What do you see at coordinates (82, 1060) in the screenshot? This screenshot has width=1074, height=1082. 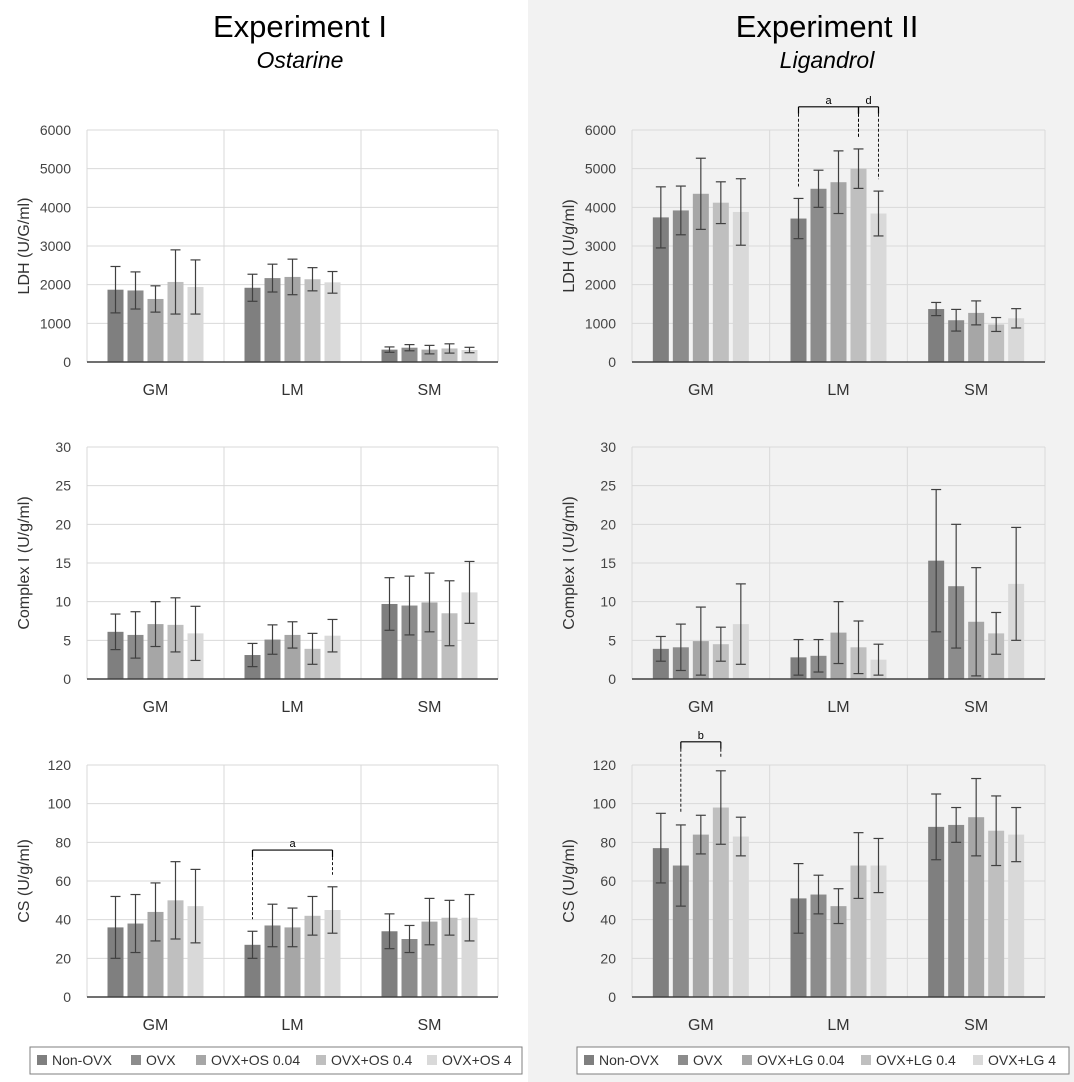 I see `legend-label: Non-OVX` at bounding box center [82, 1060].